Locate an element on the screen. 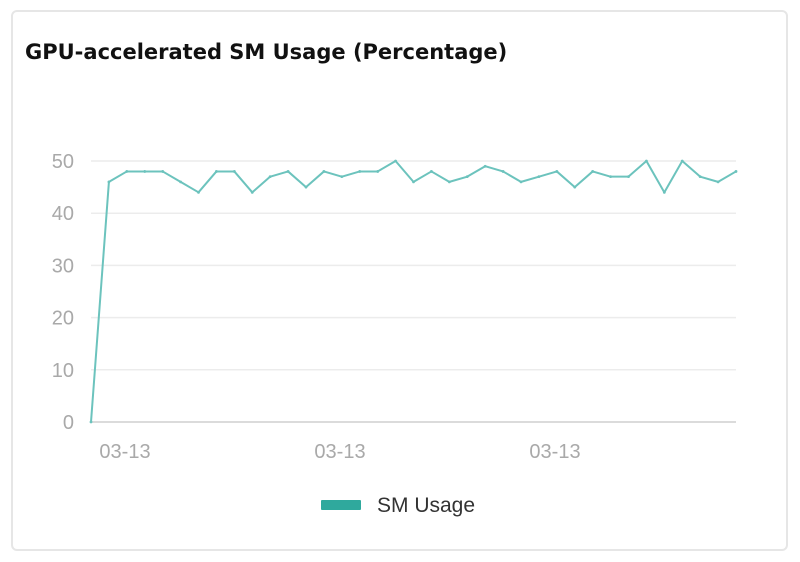 The image size is (800, 562). y-tick-label-1: 10 is located at coordinates (63, 371).